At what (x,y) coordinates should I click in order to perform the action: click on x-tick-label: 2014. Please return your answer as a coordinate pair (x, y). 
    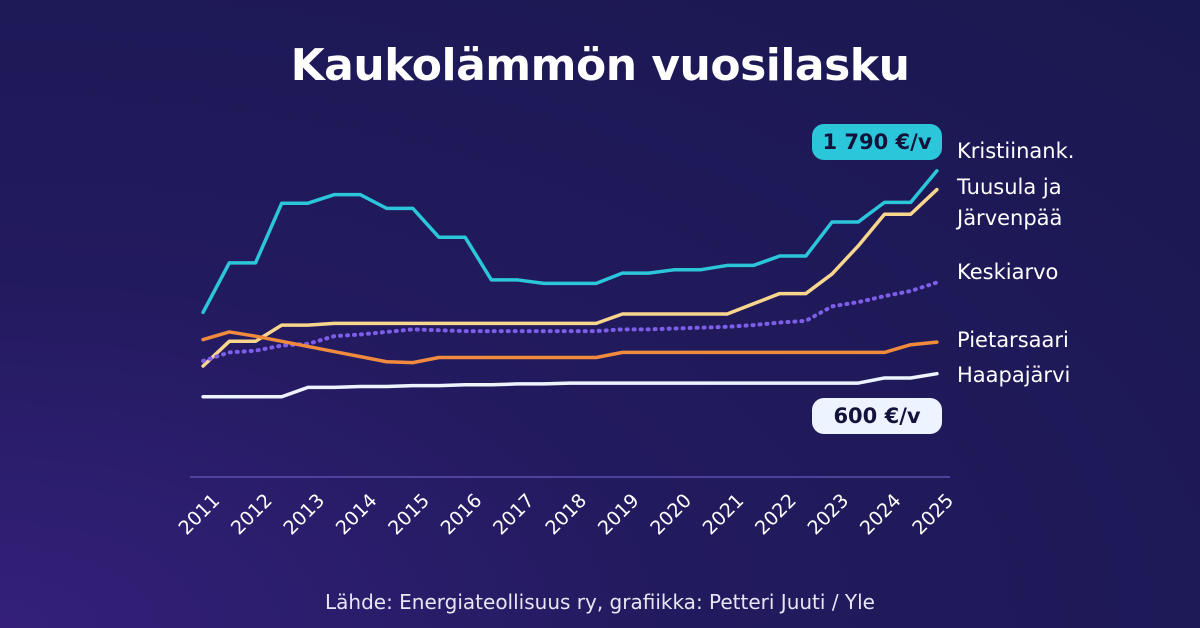
    Looking at the image, I should click on (357, 515).